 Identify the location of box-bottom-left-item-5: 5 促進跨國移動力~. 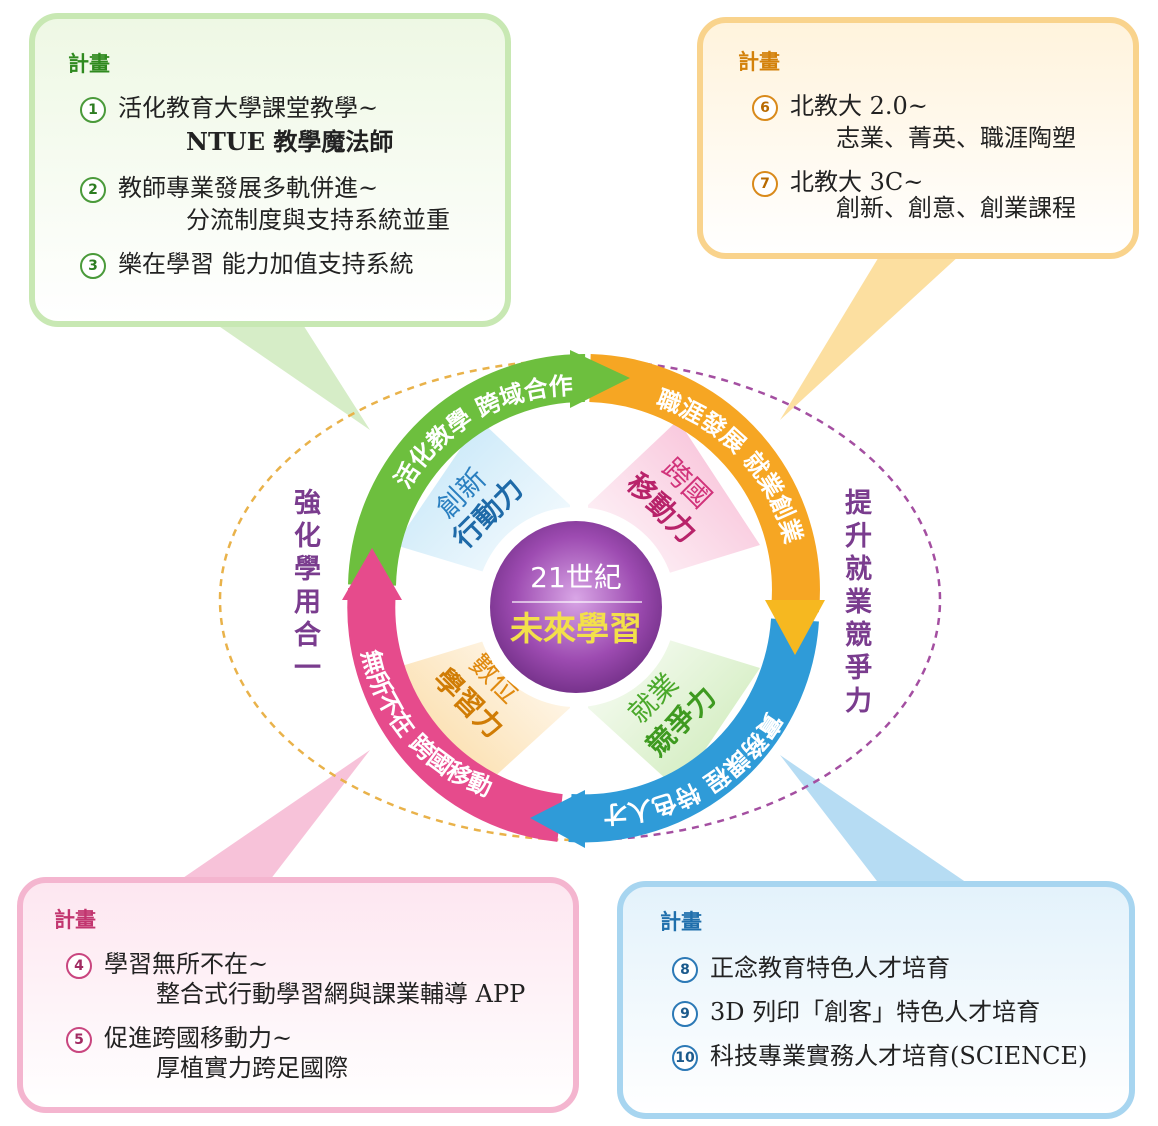
(179, 1038).